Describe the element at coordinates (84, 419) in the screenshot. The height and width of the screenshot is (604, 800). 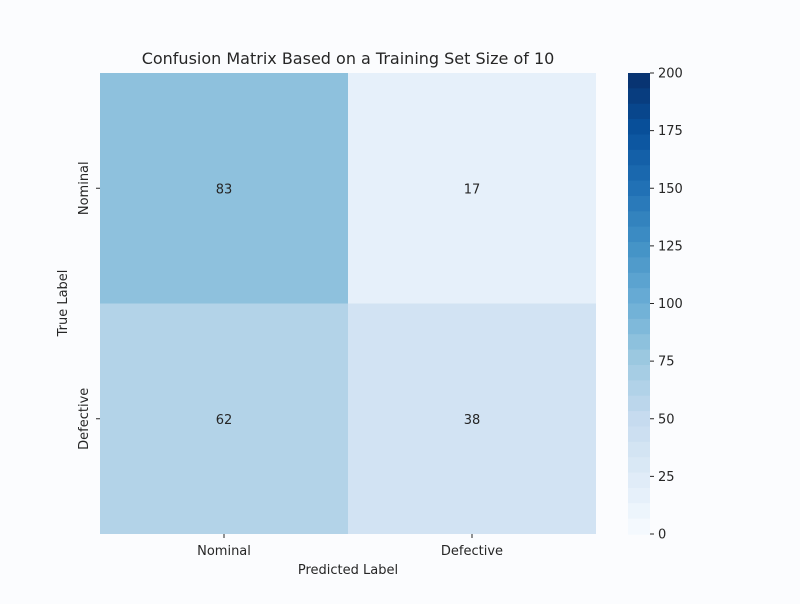
I see `y-tick-label: Defective` at that location.